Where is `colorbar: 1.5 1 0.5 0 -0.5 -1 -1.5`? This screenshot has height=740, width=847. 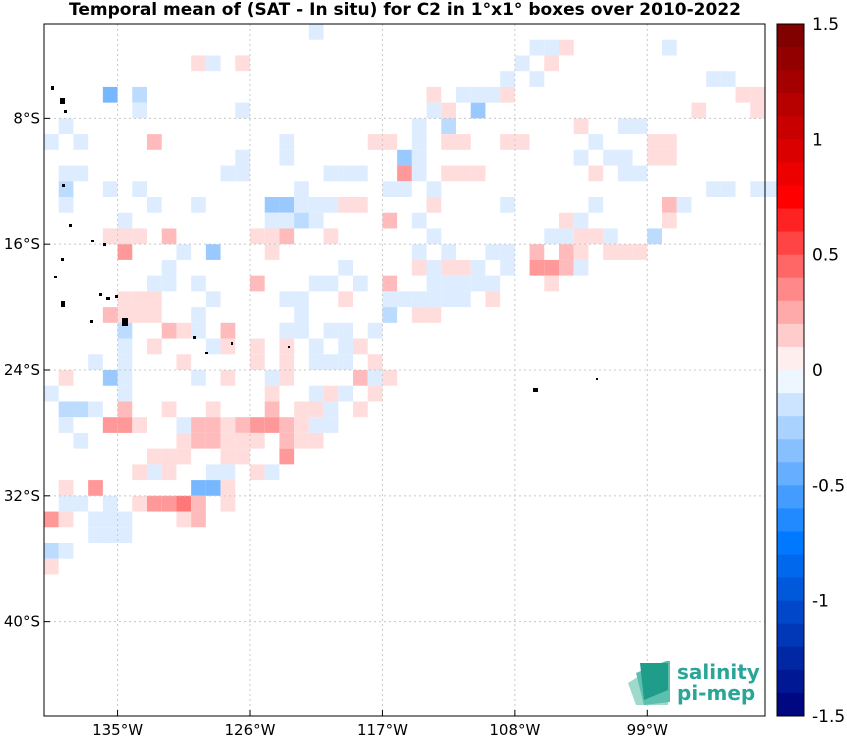
colorbar: 1.5 1 0.5 0 -0.5 -1 -1.5 is located at coordinates (810, 371).